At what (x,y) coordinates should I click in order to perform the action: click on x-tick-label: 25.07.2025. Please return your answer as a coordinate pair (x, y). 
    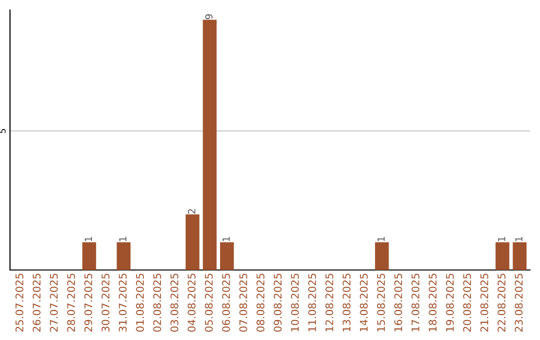
    Looking at the image, I should click on (19, 303).